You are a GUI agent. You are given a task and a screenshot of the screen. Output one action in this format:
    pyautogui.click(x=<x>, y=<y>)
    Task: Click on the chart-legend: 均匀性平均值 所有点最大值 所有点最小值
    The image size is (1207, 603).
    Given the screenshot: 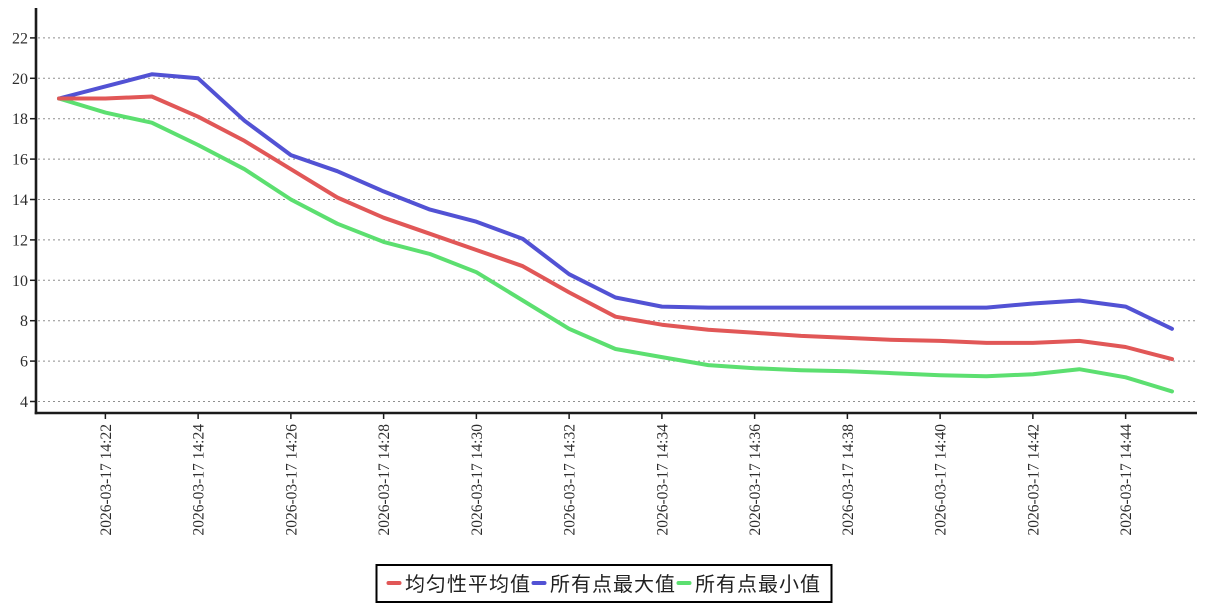 What is the action you would take?
    pyautogui.click(x=603, y=583)
    